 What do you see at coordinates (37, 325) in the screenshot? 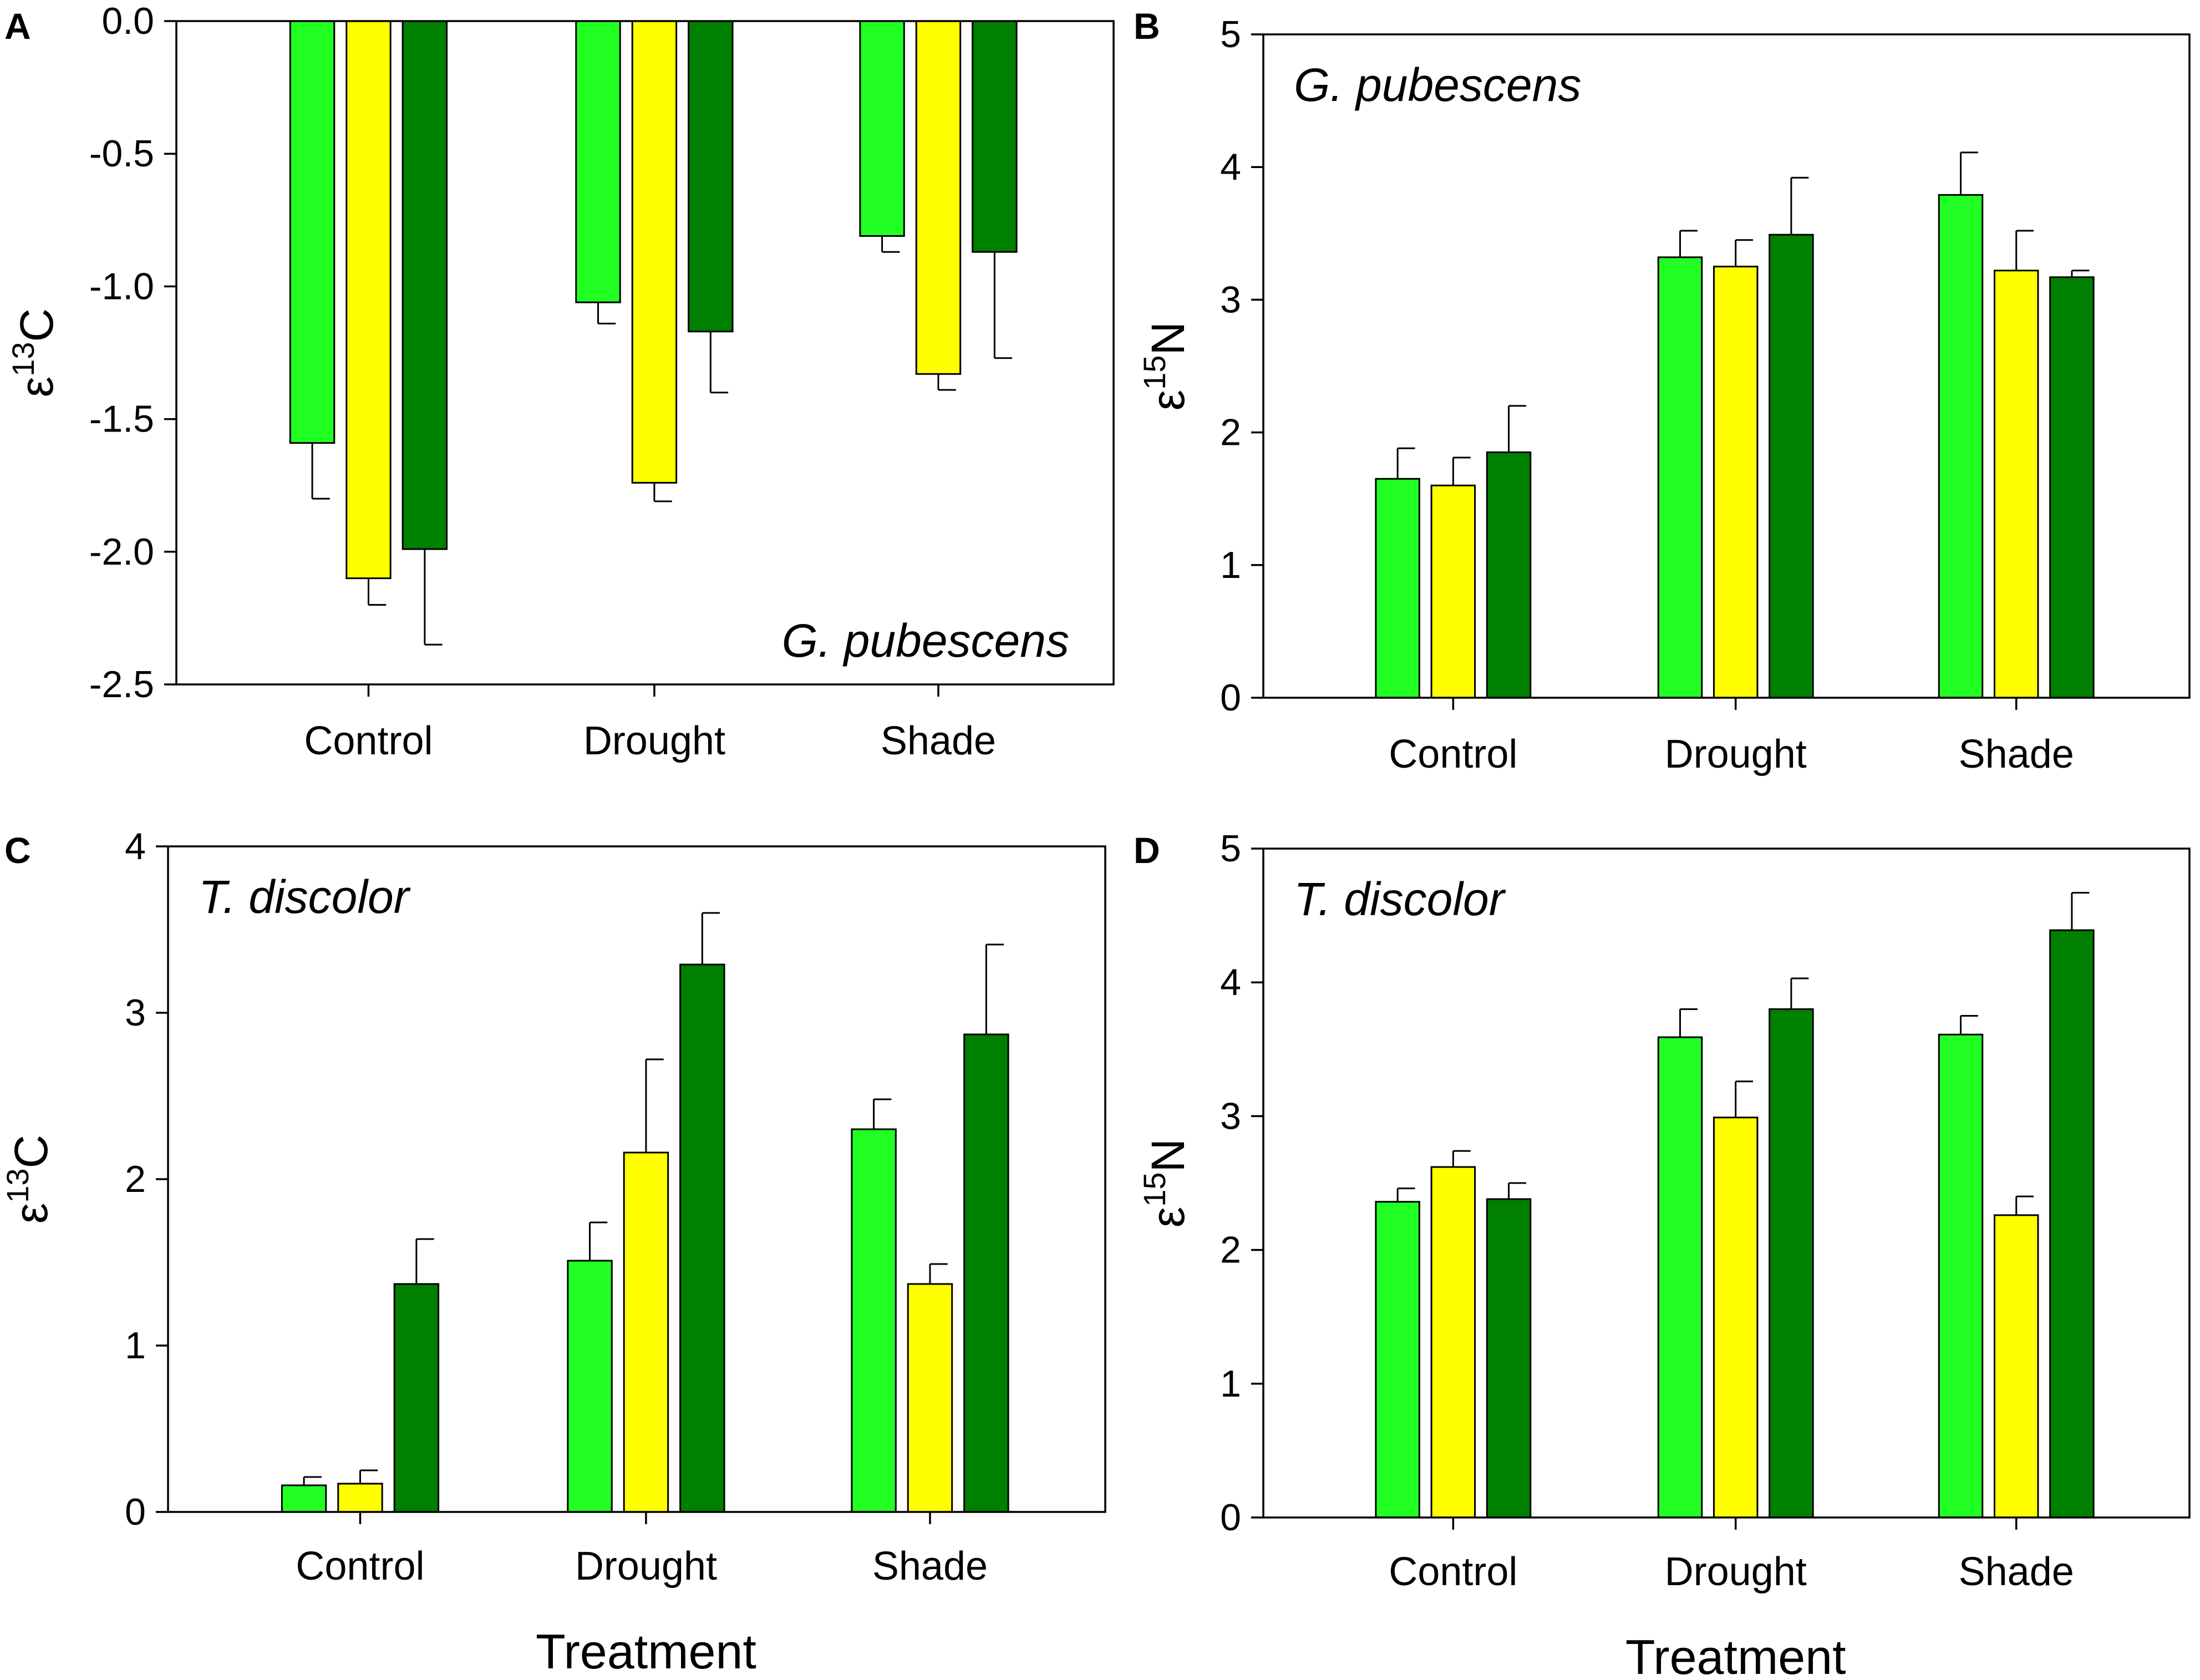
I see `y-axis-label-element: C` at bounding box center [37, 325].